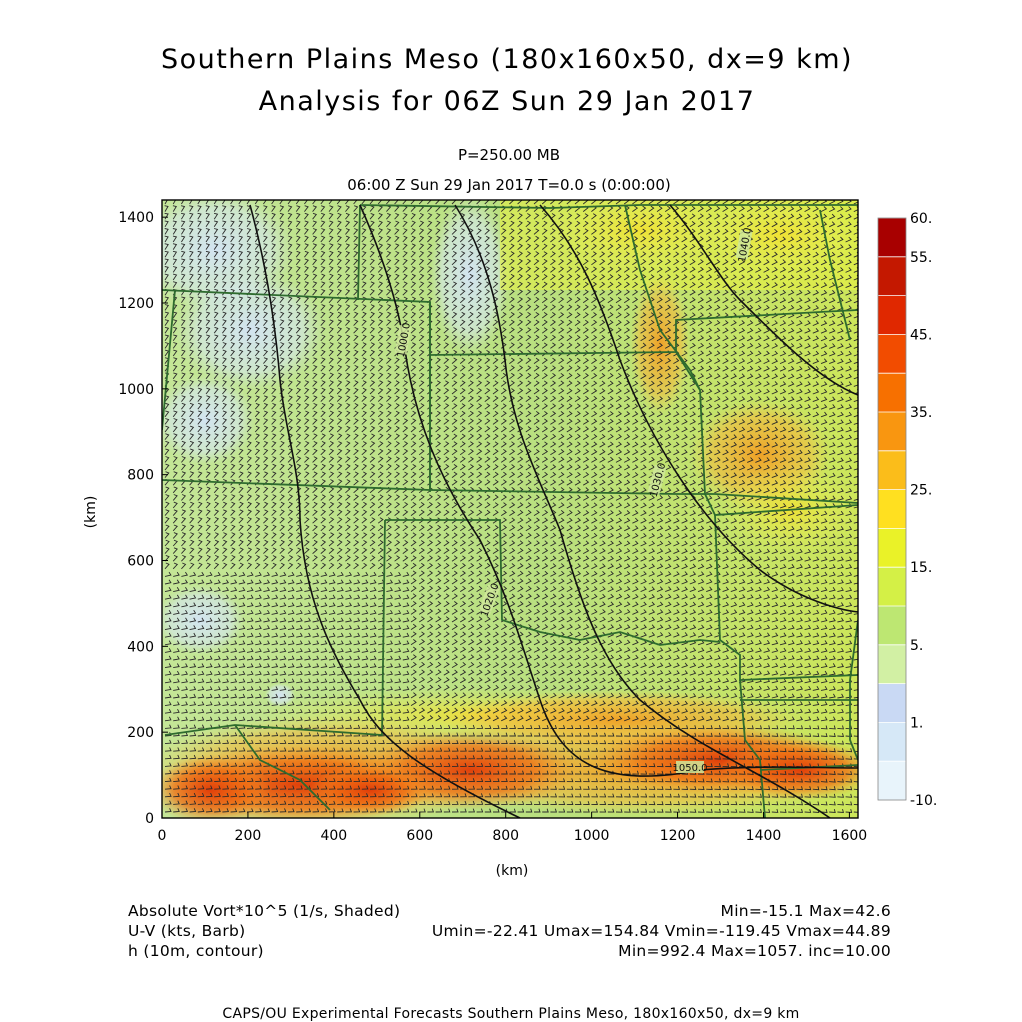 The width and height of the screenshot is (1022, 1022). Describe the element at coordinates (509, 155) in the screenshot. I see `pressure-level-label: P=250.00 MB` at that location.